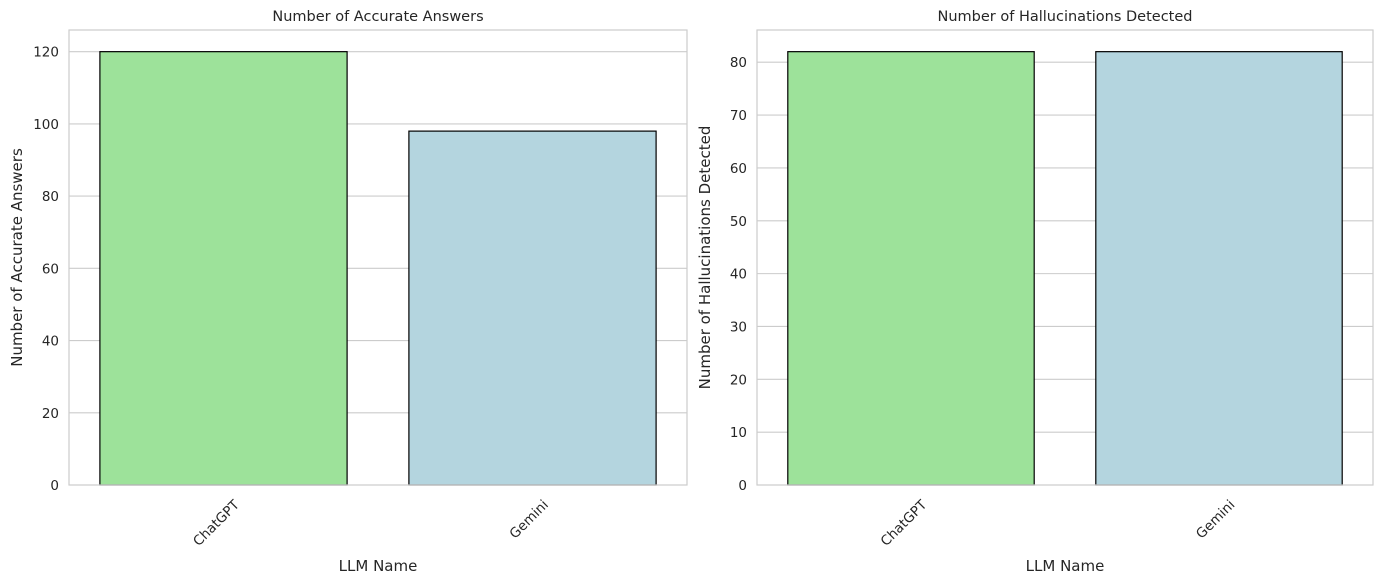 This screenshot has width=1383, height=584. What do you see at coordinates (738, 222) in the screenshot?
I see `y-tick-label: 50` at bounding box center [738, 222].